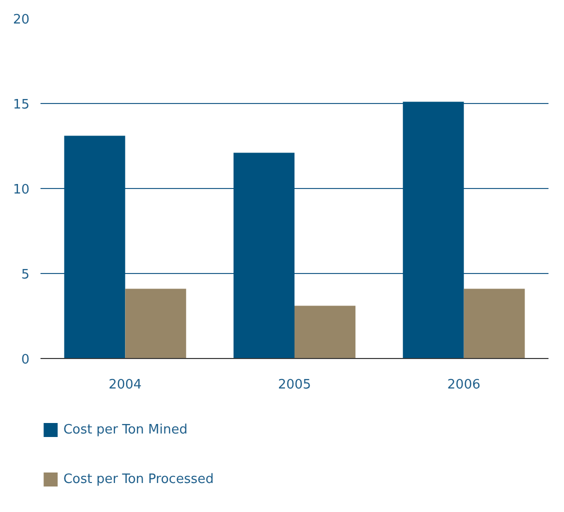  Describe the element at coordinates (21, 105) in the screenshot. I see `y-tick-label: 15` at that location.